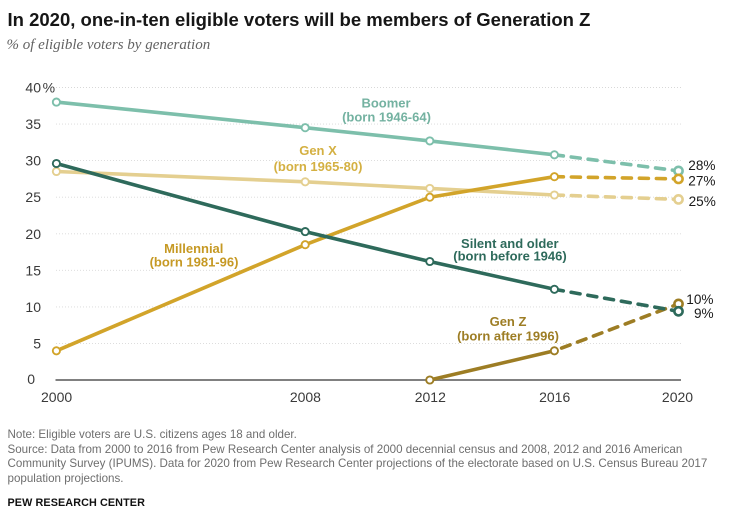 The height and width of the screenshot is (519, 733). I want to click on svg-text: 5, so click(37, 343).